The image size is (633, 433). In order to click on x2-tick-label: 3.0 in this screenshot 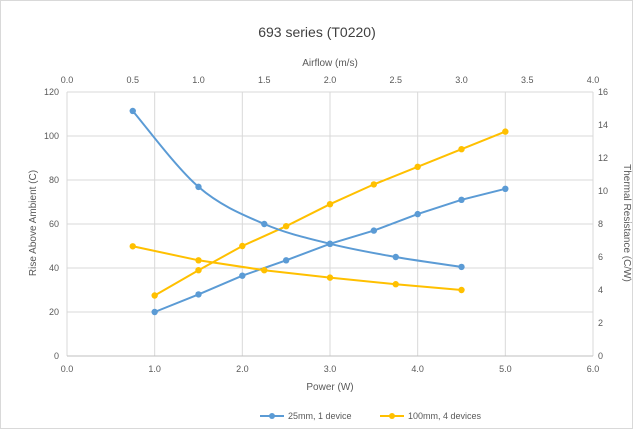, I will do `click(461, 80)`.